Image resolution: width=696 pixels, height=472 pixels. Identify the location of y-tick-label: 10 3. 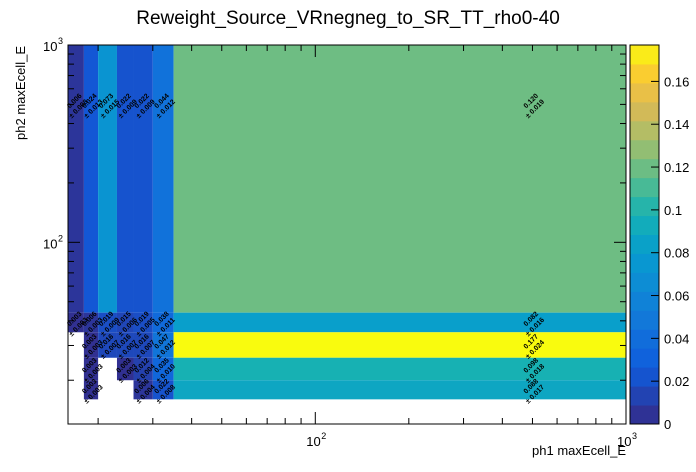
(53, 45).